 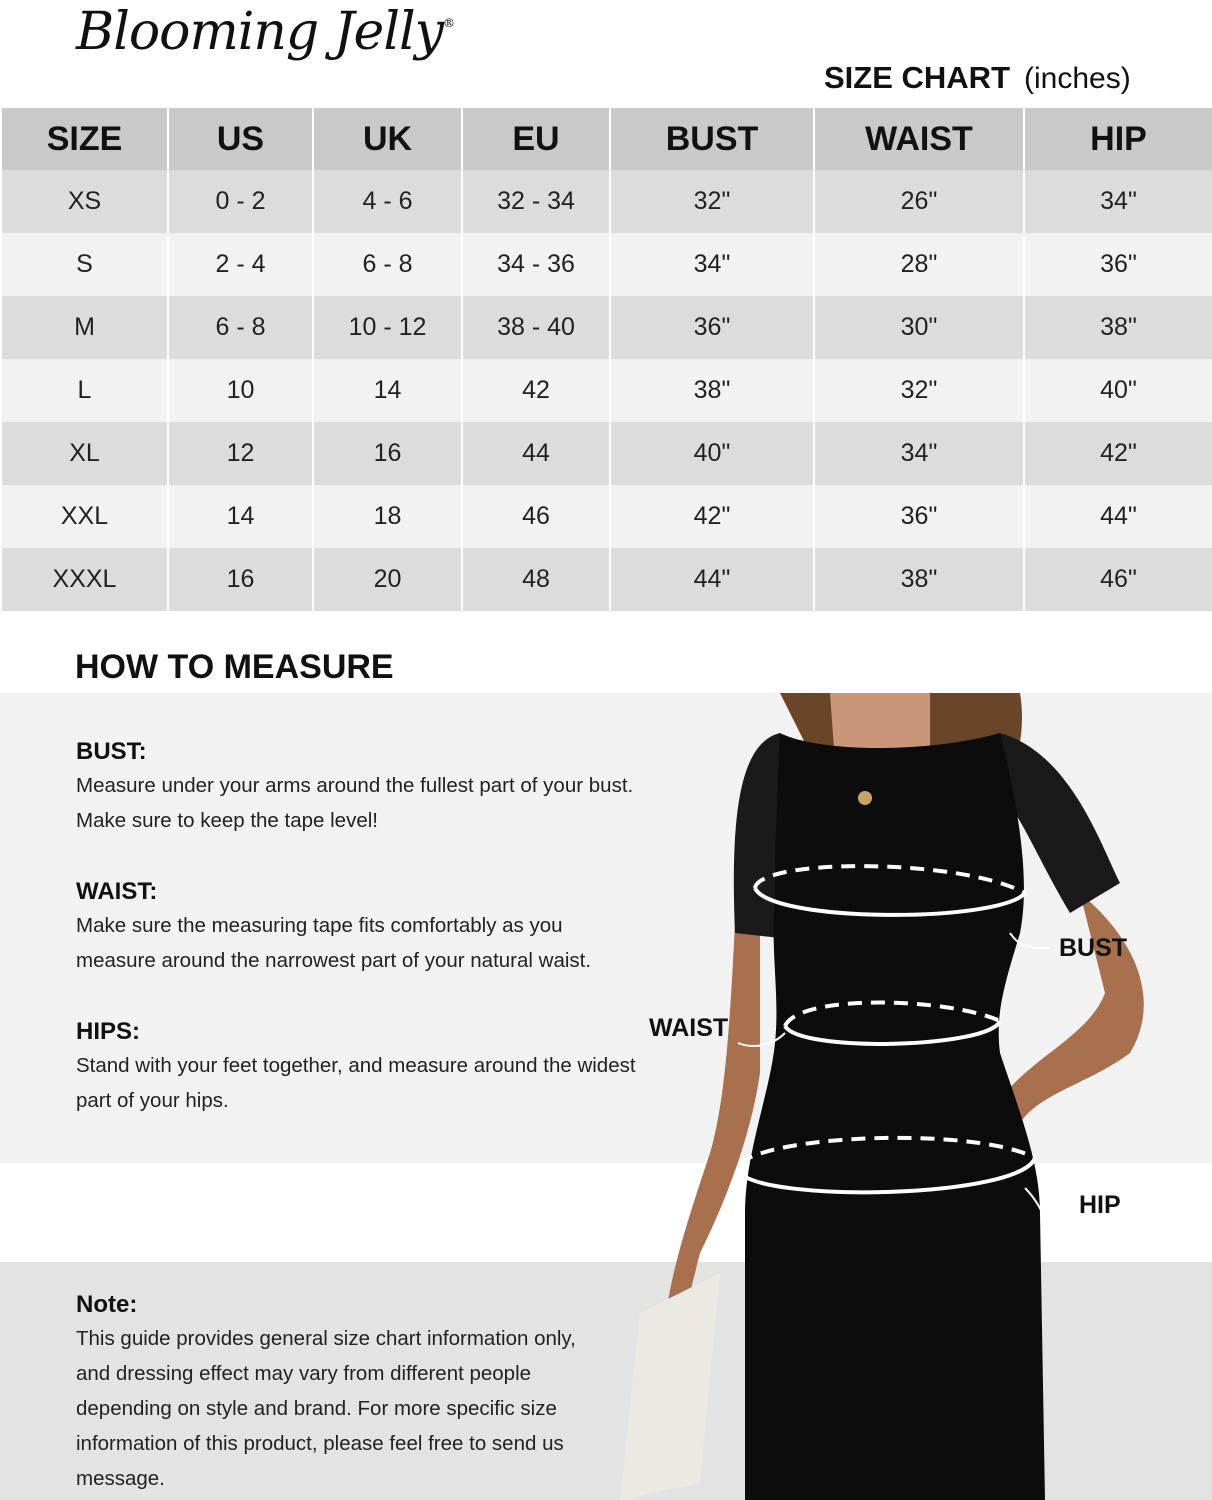 I want to click on measure-lines, so click(x=894, y=1041).